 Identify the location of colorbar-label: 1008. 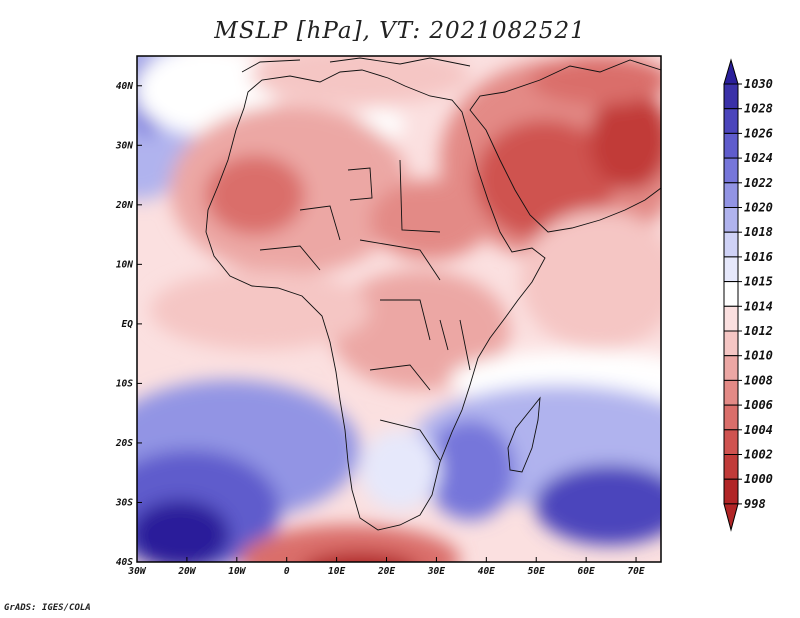
(758, 380).